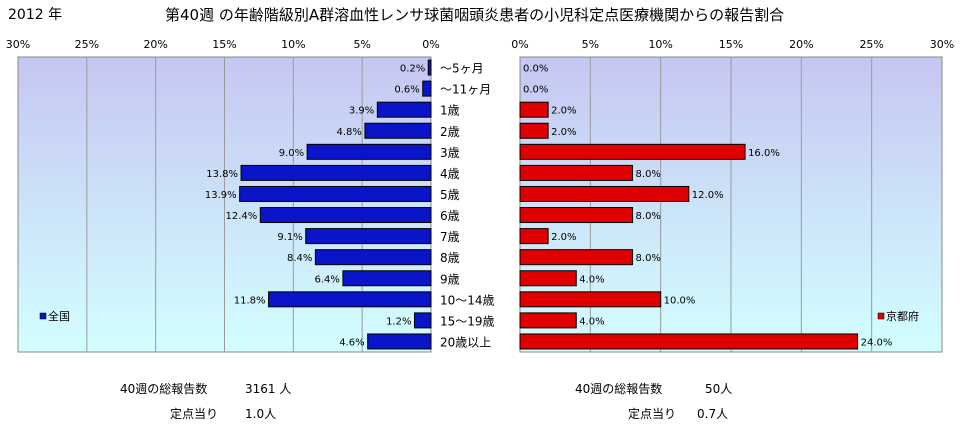 The height and width of the screenshot is (424, 968). What do you see at coordinates (261, 414) in the screenshot?
I see `left-per-value: 1.0人` at bounding box center [261, 414].